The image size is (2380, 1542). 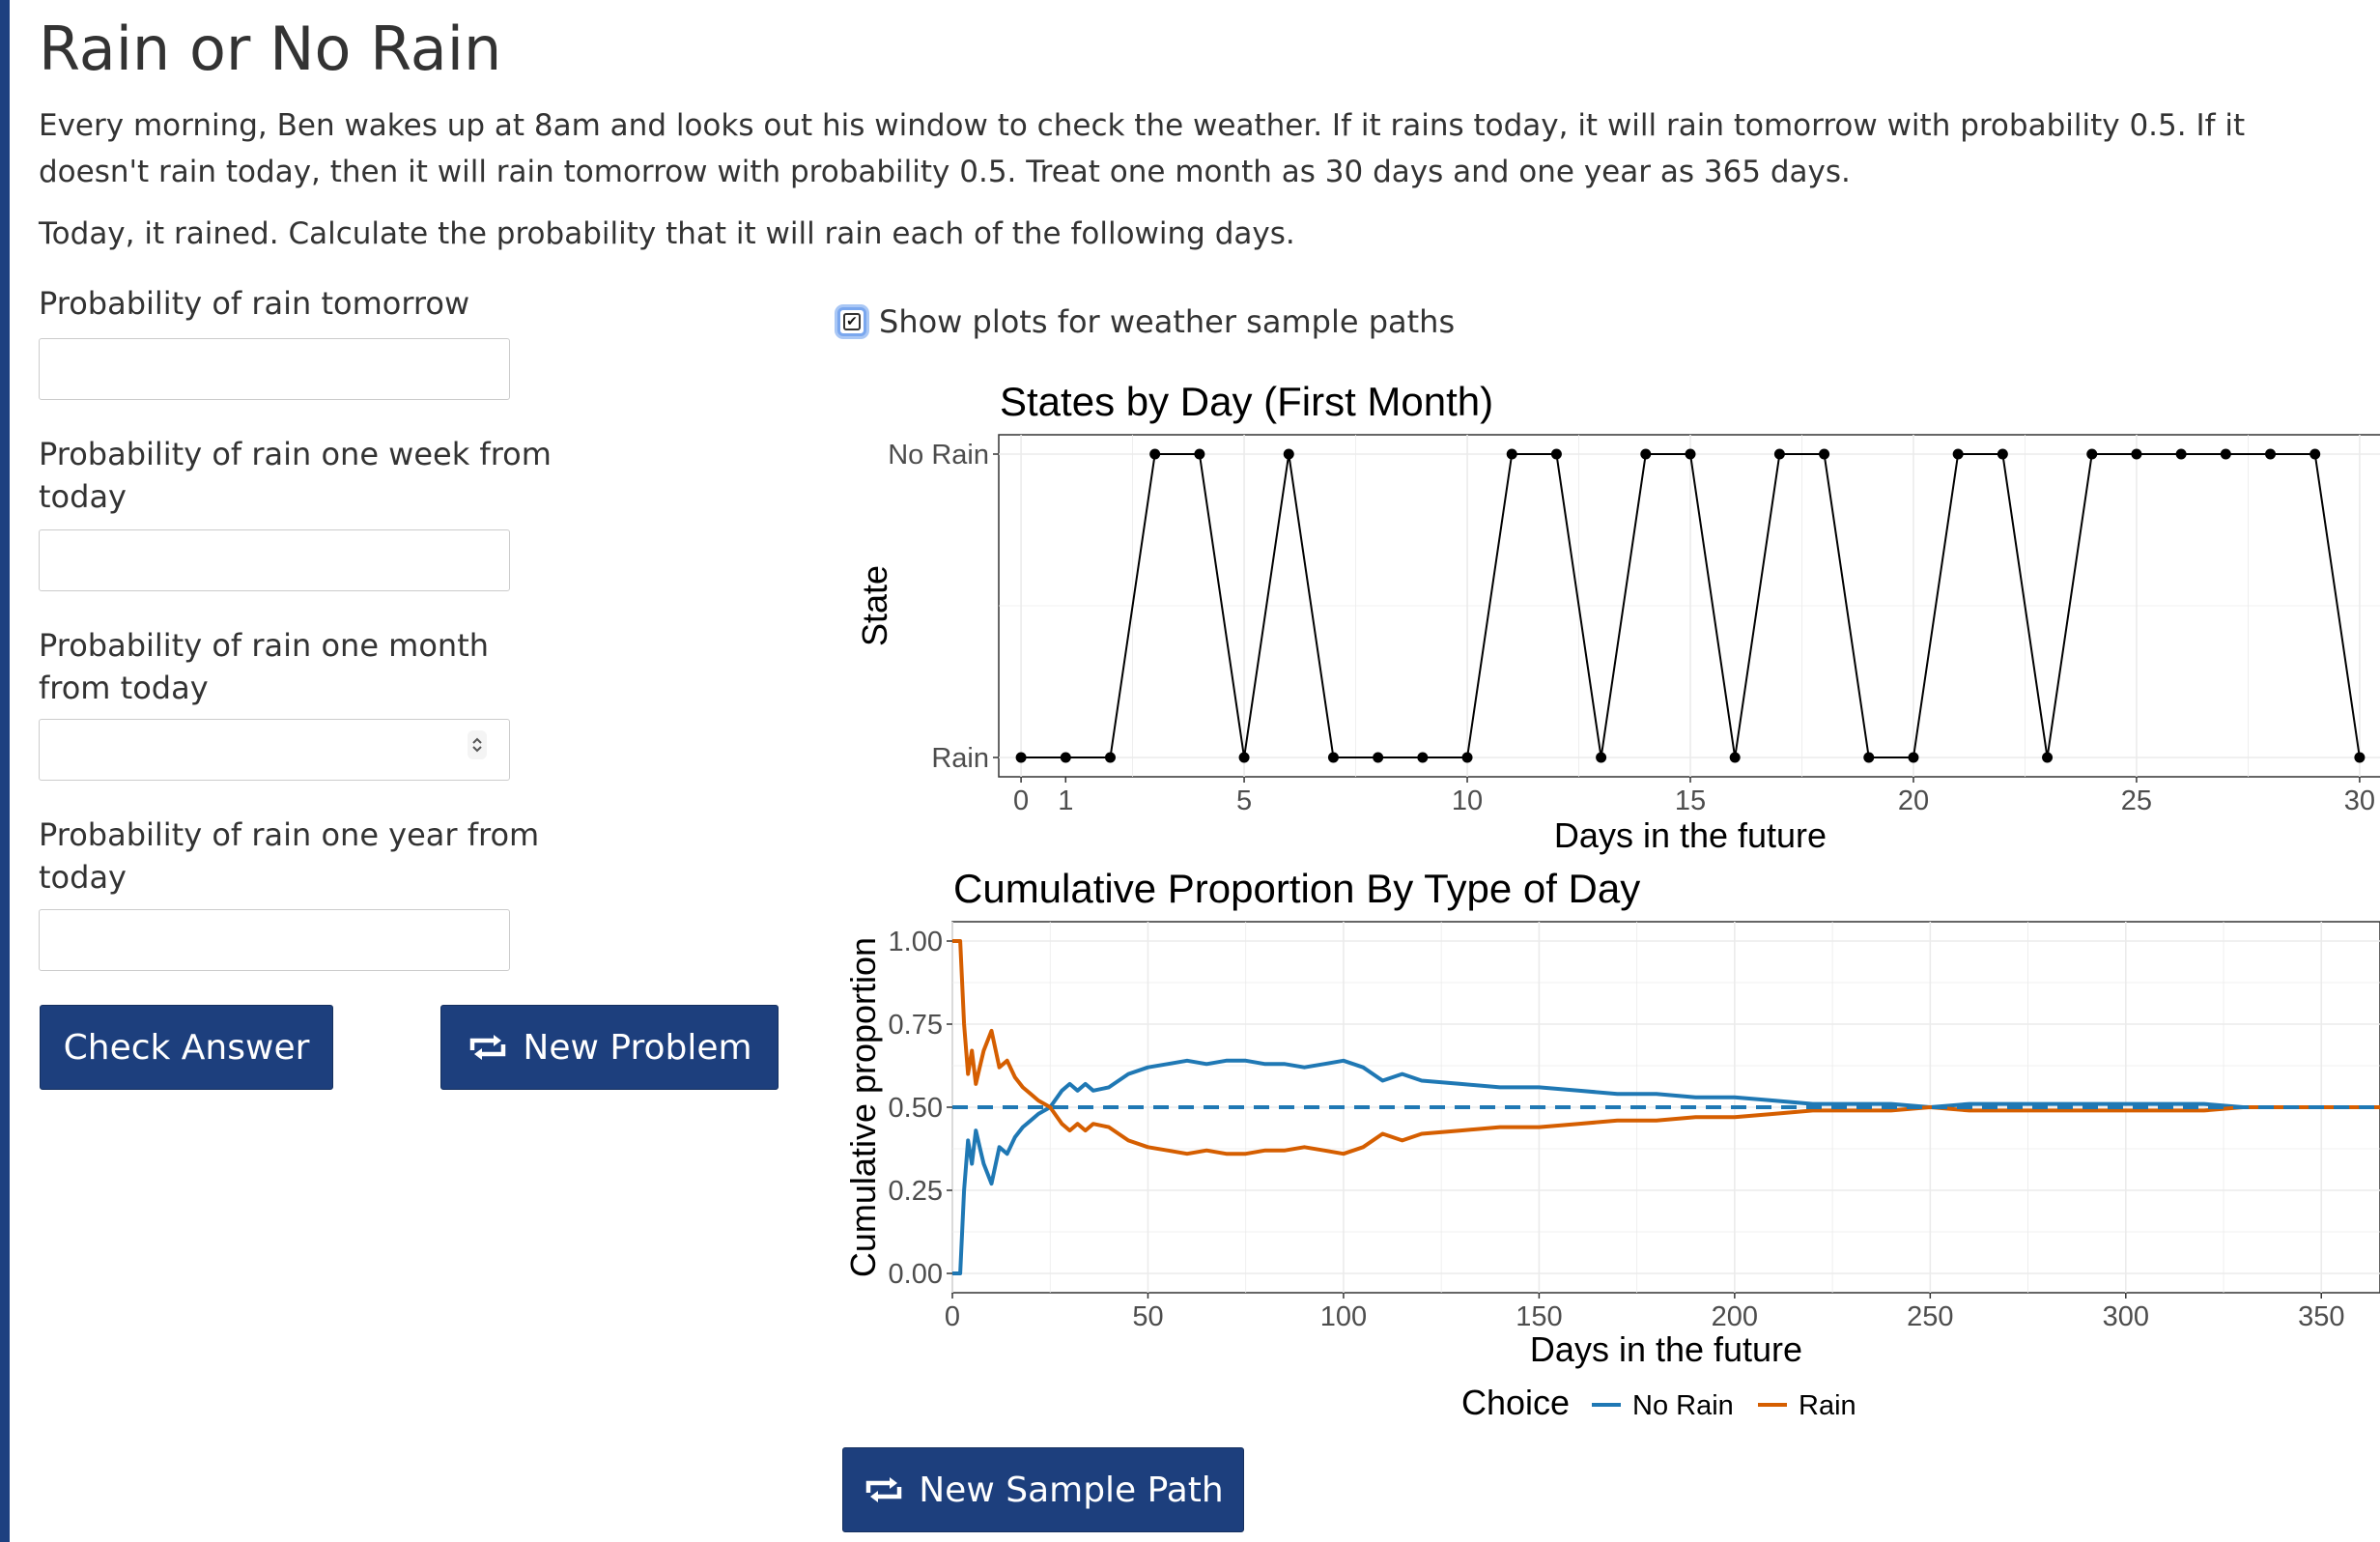 I want to click on y-tick-label: 1.00, so click(x=916, y=942).